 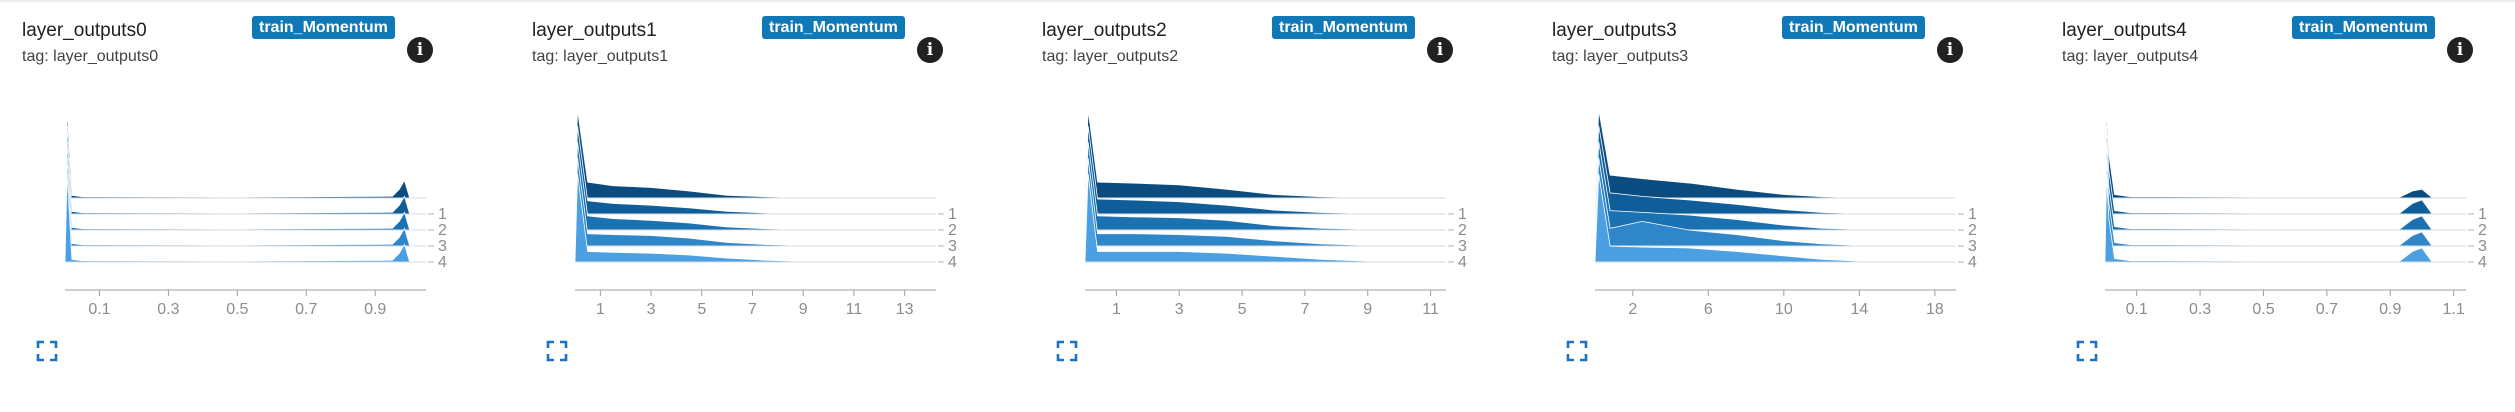 What do you see at coordinates (84, 30) in the screenshot?
I see `card-title: layer_outputs0` at bounding box center [84, 30].